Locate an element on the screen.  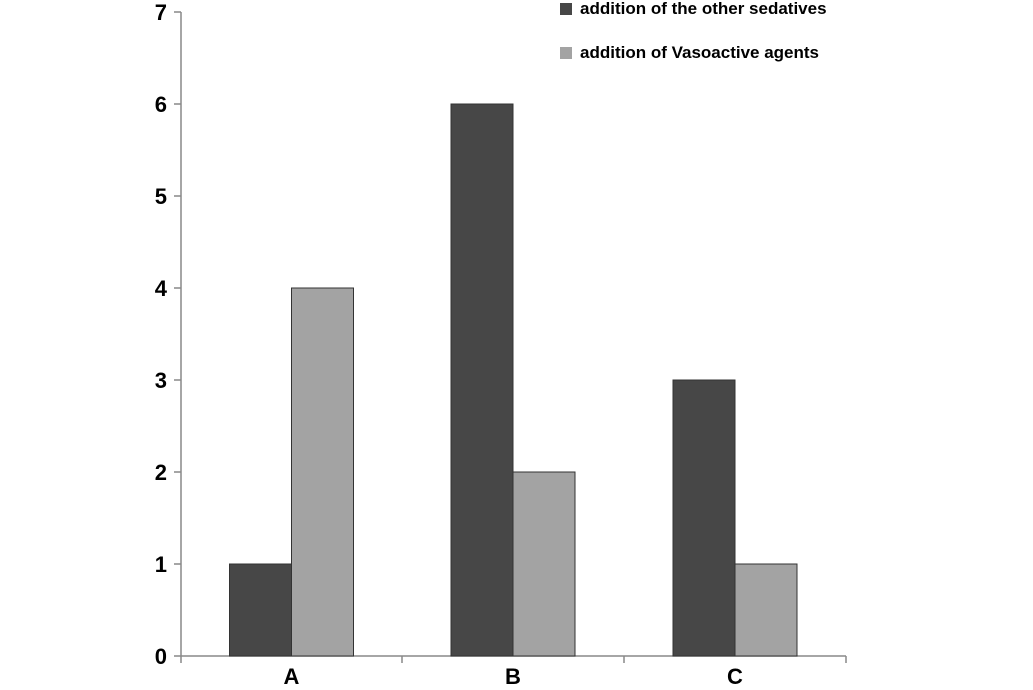
y-tick-label: 7 is located at coordinates (161, 12).